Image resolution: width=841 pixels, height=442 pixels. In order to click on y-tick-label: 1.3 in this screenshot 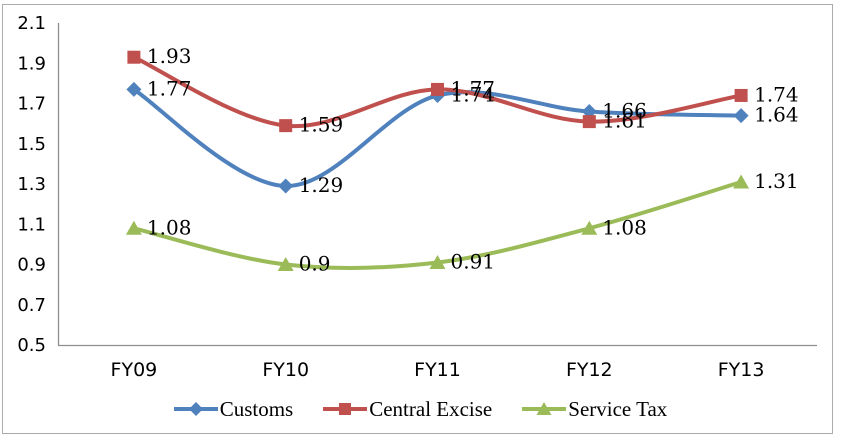, I will do `click(31, 184)`.